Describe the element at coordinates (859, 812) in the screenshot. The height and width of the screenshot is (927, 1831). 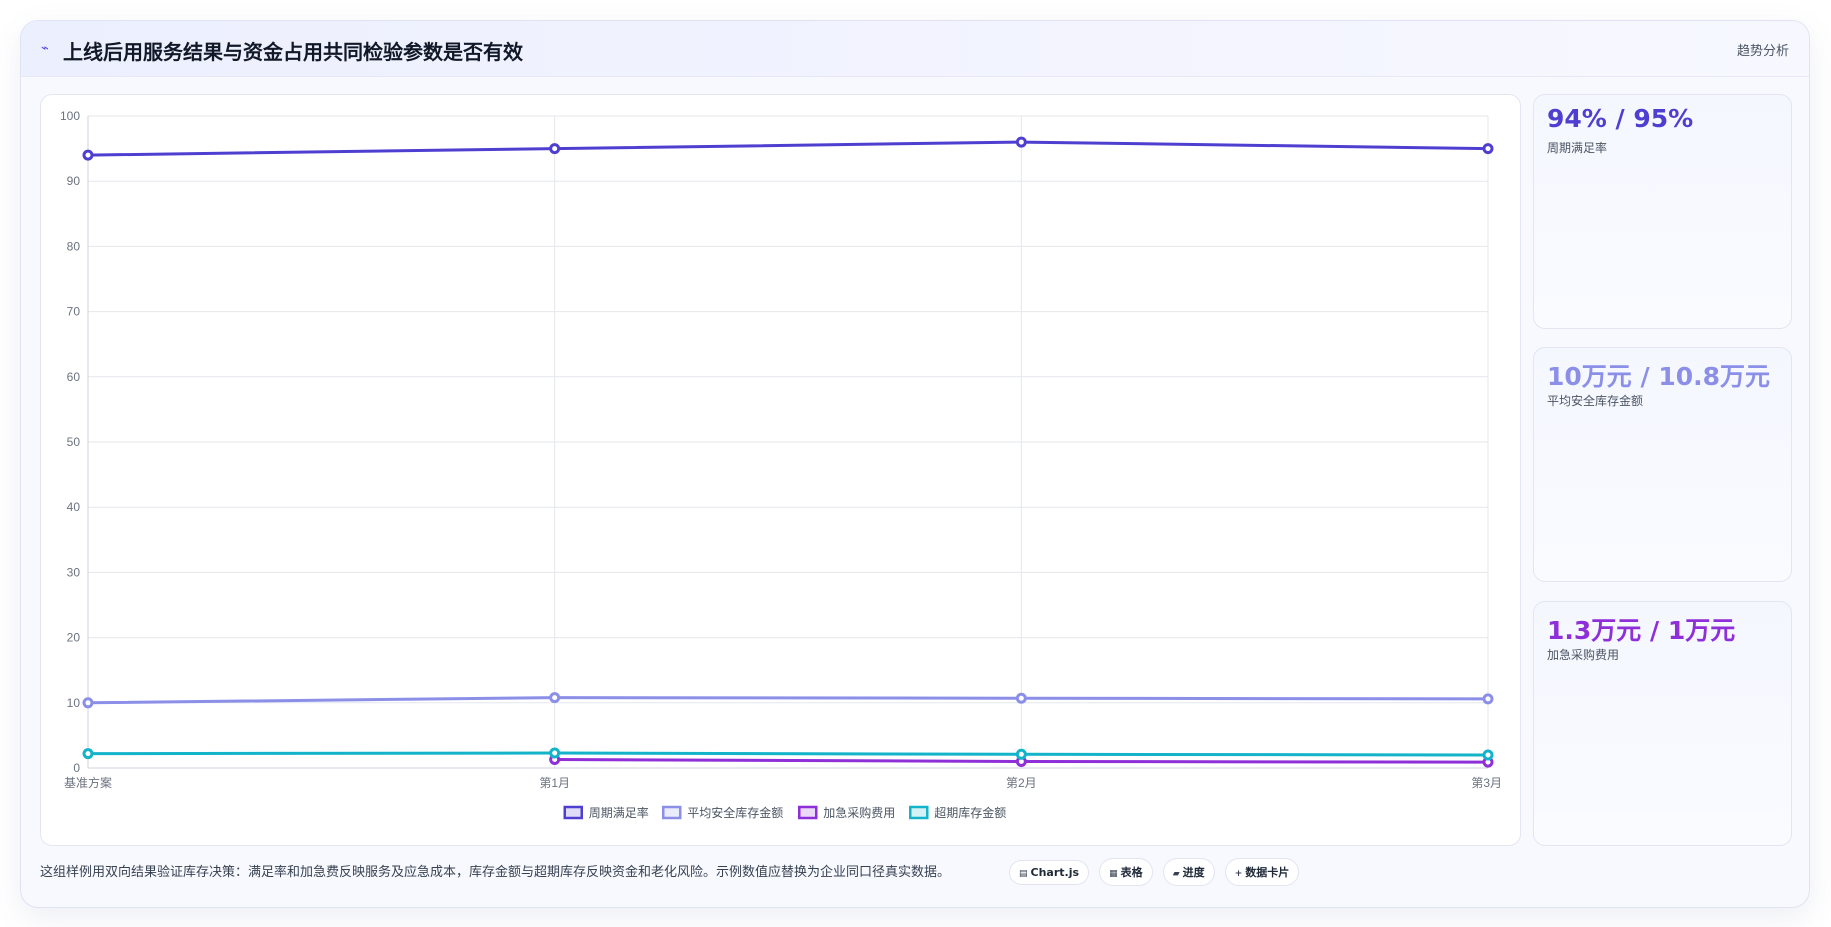
I see `legend-label: 加急采购费用` at that location.